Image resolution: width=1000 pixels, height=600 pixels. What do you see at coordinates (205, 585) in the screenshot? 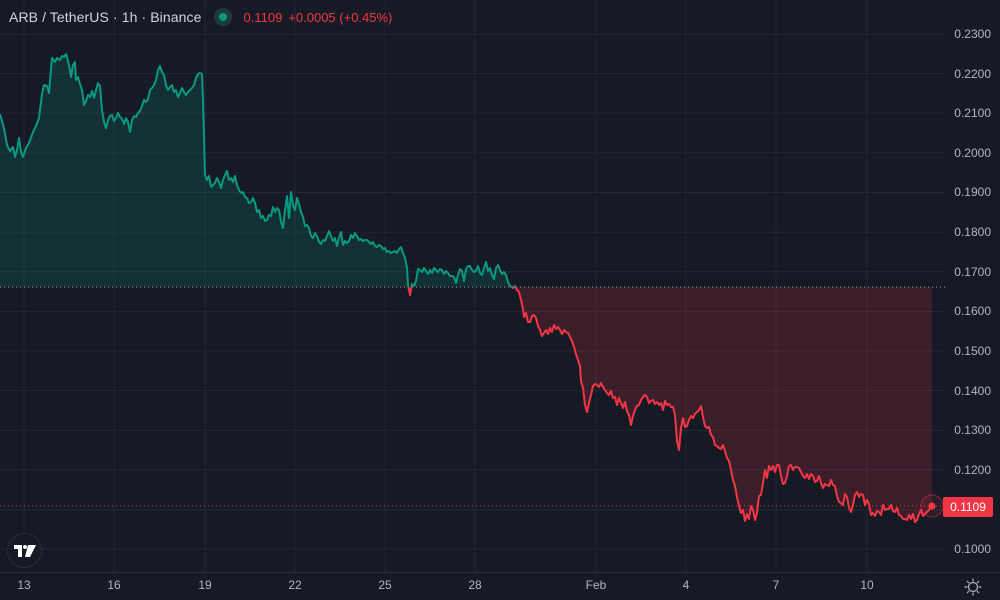
I see `x-tick-label: 19` at bounding box center [205, 585].